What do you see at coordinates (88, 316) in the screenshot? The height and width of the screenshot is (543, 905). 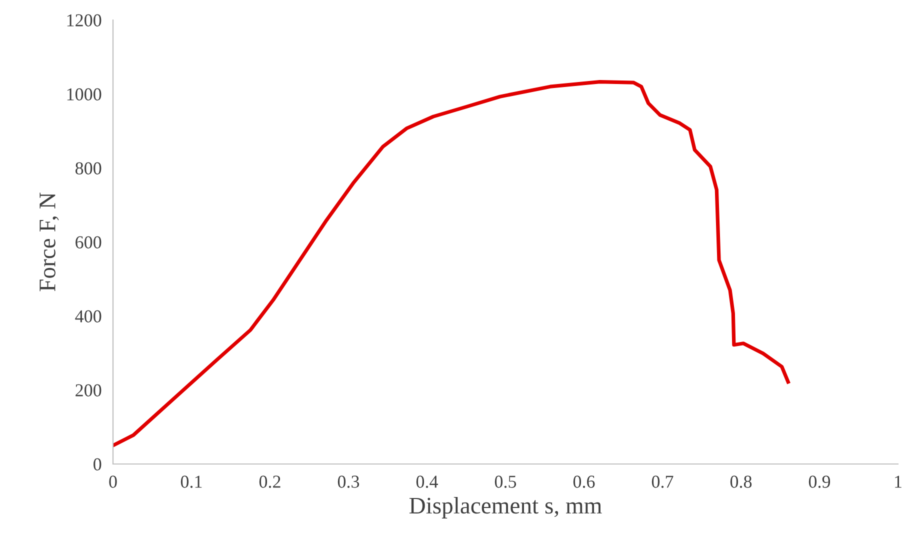 I see `y-tick-label: 400` at bounding box center [88, 316].